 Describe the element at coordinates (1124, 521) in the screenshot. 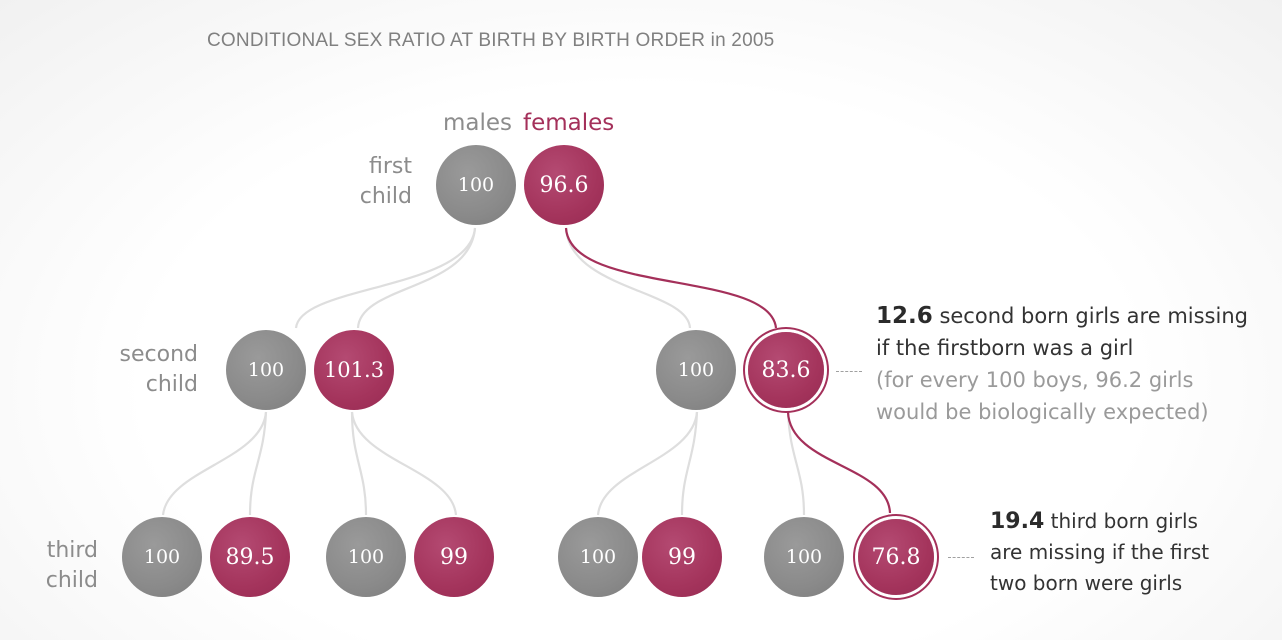

I see `annotation-text: third born girls` at that location.